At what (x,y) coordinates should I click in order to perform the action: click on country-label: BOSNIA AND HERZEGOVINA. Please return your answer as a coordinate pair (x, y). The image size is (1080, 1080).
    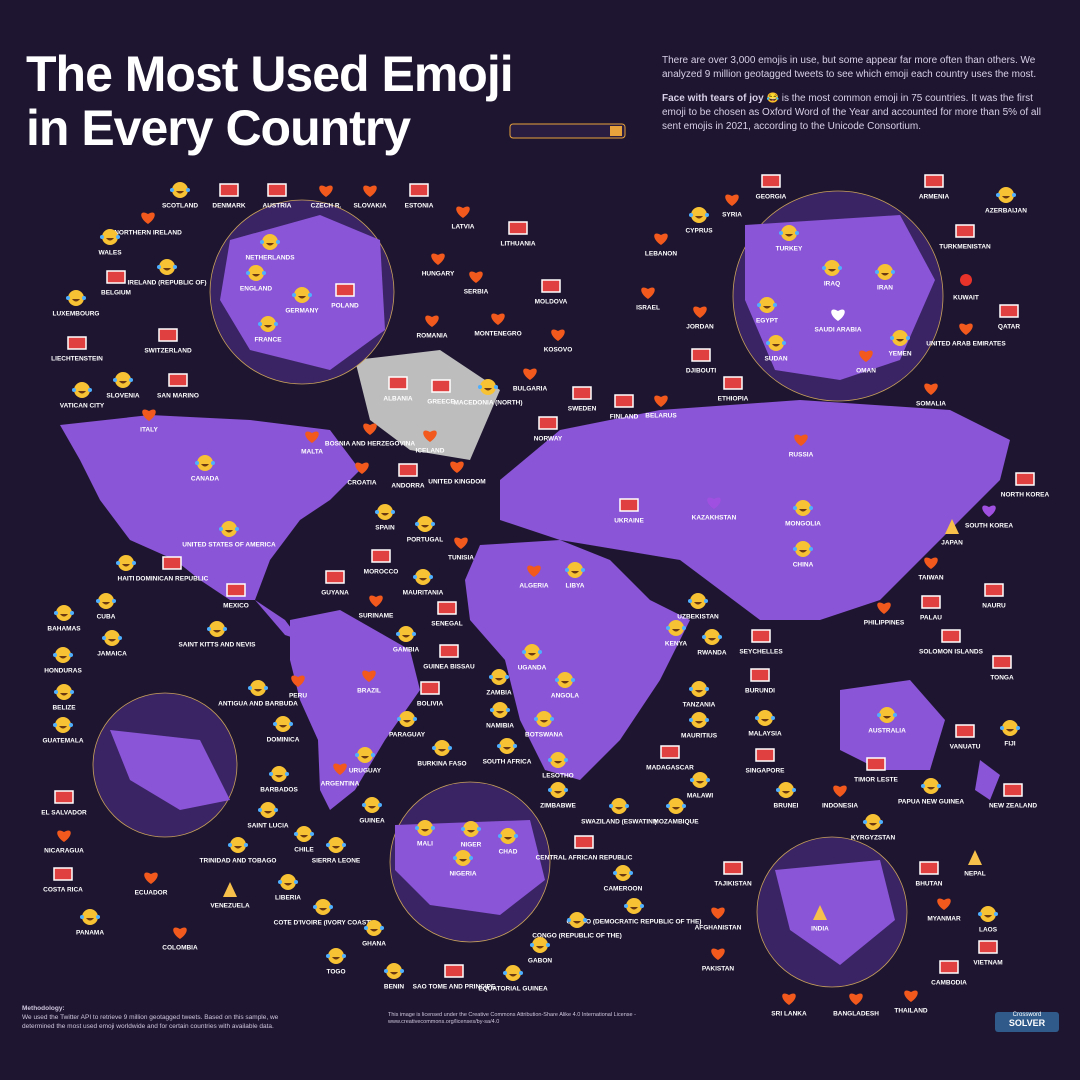
    Looking at the image, I should click on (370, 444).